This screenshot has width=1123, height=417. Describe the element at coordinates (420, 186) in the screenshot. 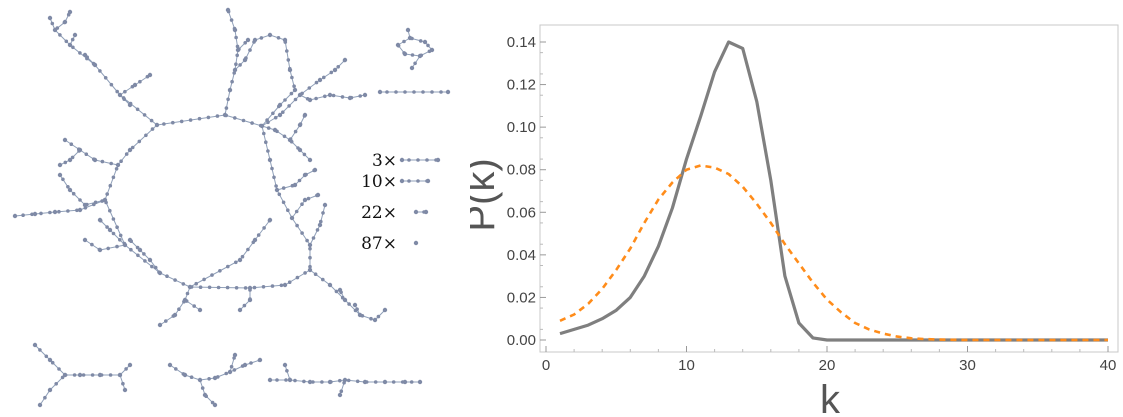

I see `legend-chain-edge` at that location.